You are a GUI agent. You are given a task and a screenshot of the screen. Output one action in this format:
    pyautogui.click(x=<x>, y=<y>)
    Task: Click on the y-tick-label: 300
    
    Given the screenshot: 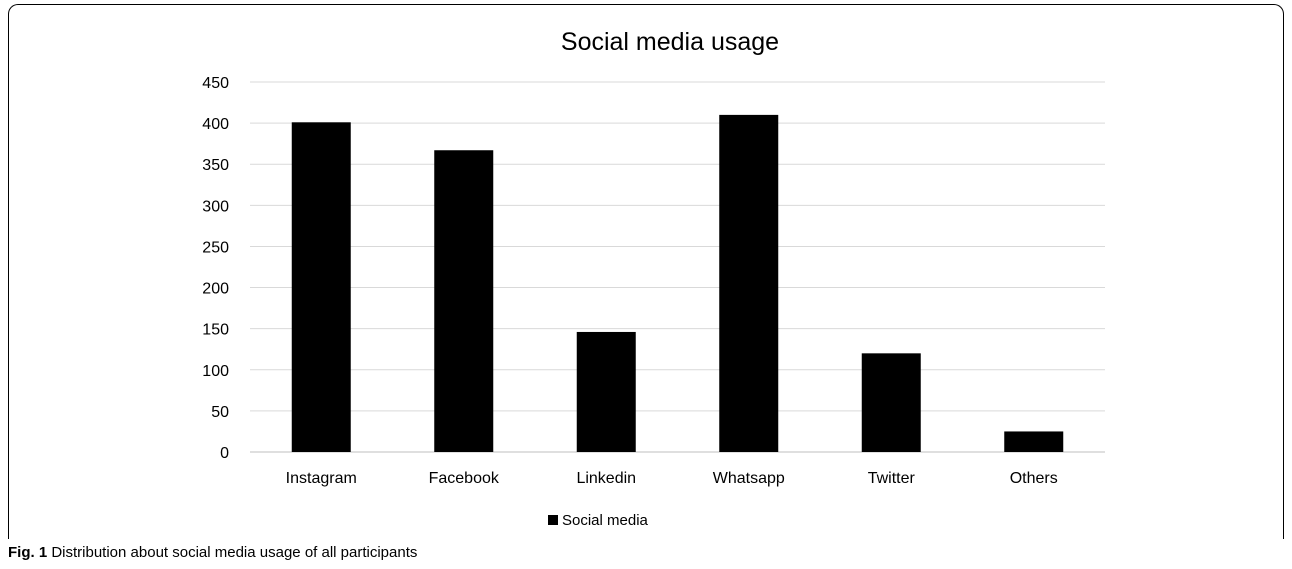 What is the action you would take?
    pyautogui.click(x=215, y=206)
    